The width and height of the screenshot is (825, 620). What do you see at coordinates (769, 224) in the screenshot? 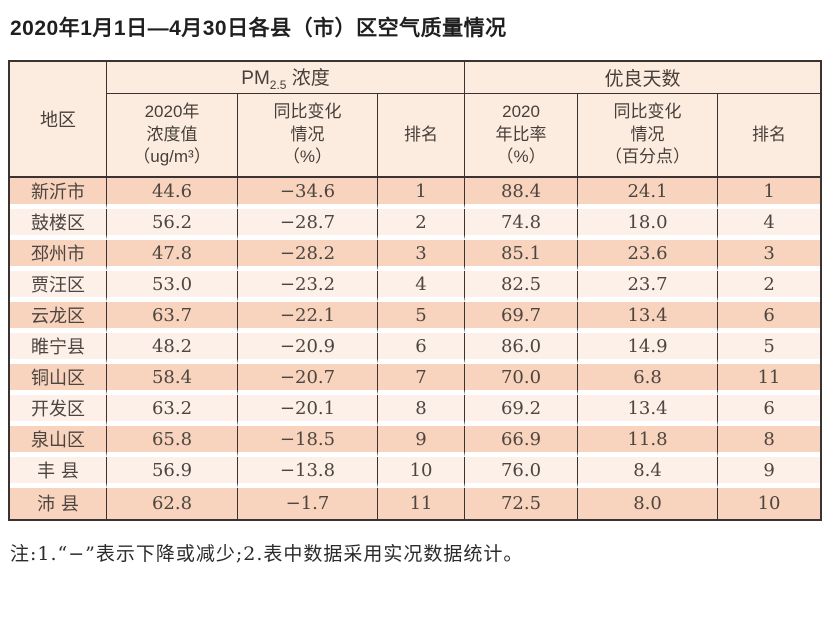
I see `rate-rank-cell: 4` at bounding box center [769, 224].